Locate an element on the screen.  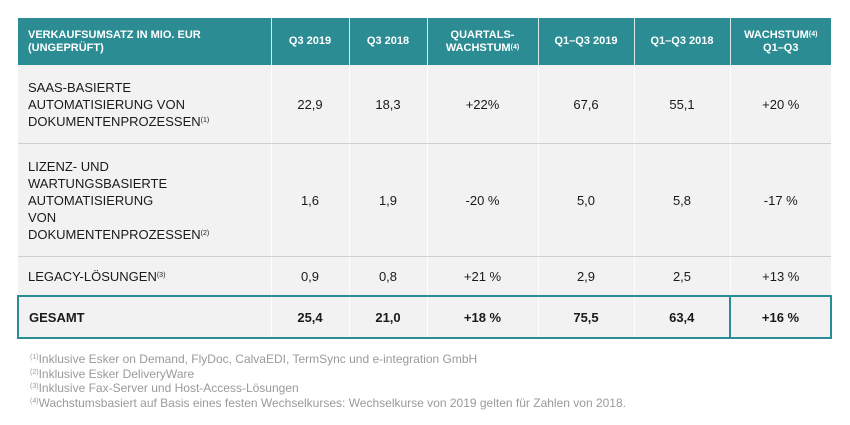
cell-value: +13 % is located at coordinates (780, 276).